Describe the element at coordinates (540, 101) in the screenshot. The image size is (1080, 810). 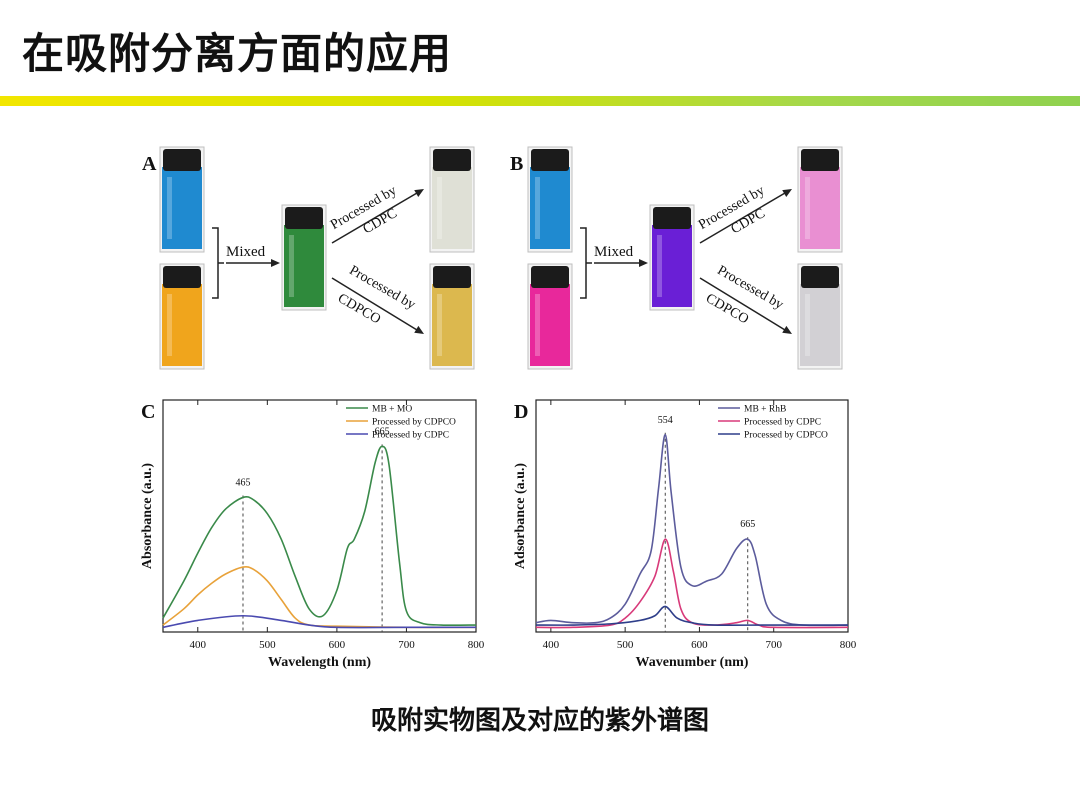
I see `title-accent-bar` at that location.